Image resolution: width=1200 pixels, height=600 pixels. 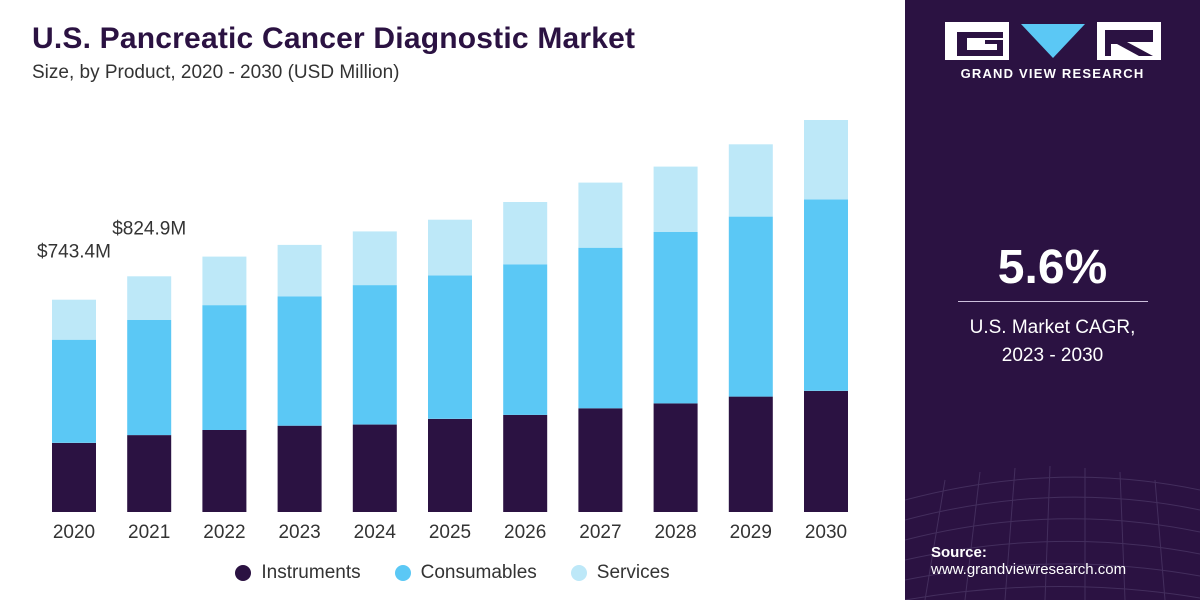 I want to click on brand: GRAND VIEW RESEARCH, so click(x=1052, y=51).